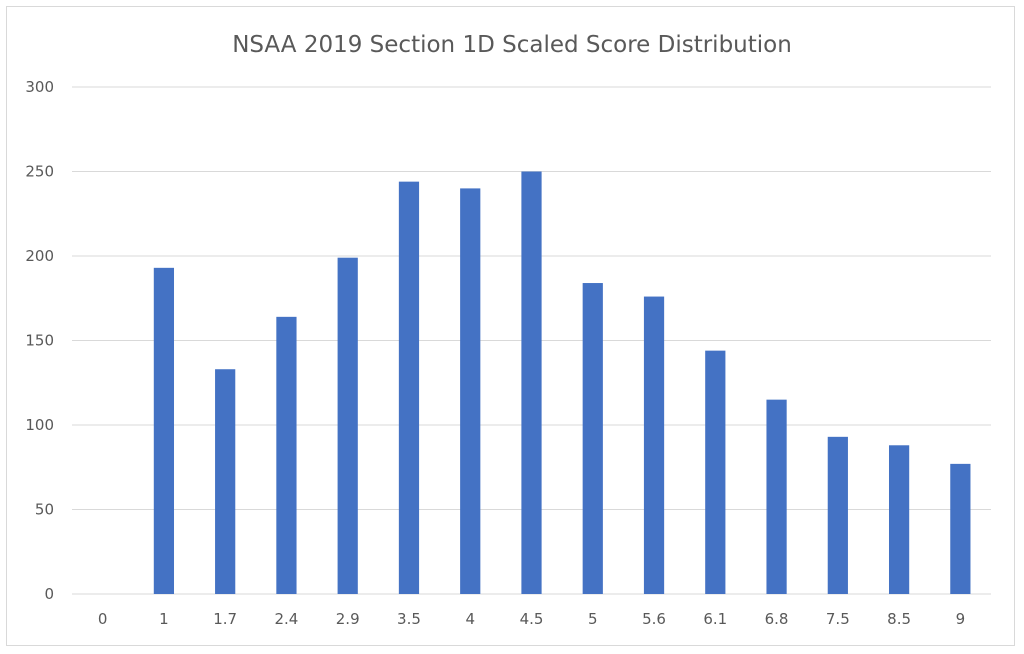 This screenshot has width=1024, height=654. I want to click on x-tick-label: 7.5, so click(838, 619).